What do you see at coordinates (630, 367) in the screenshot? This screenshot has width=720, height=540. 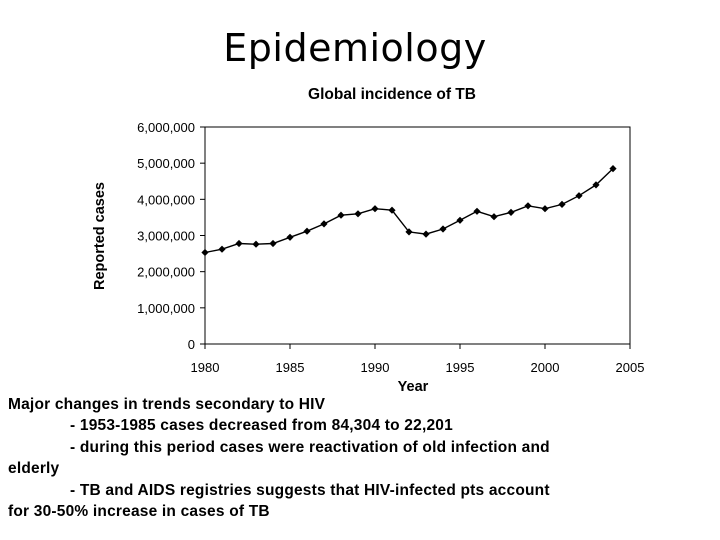 I see `x-tick-label: 2005` at bounding box center [630, 367].